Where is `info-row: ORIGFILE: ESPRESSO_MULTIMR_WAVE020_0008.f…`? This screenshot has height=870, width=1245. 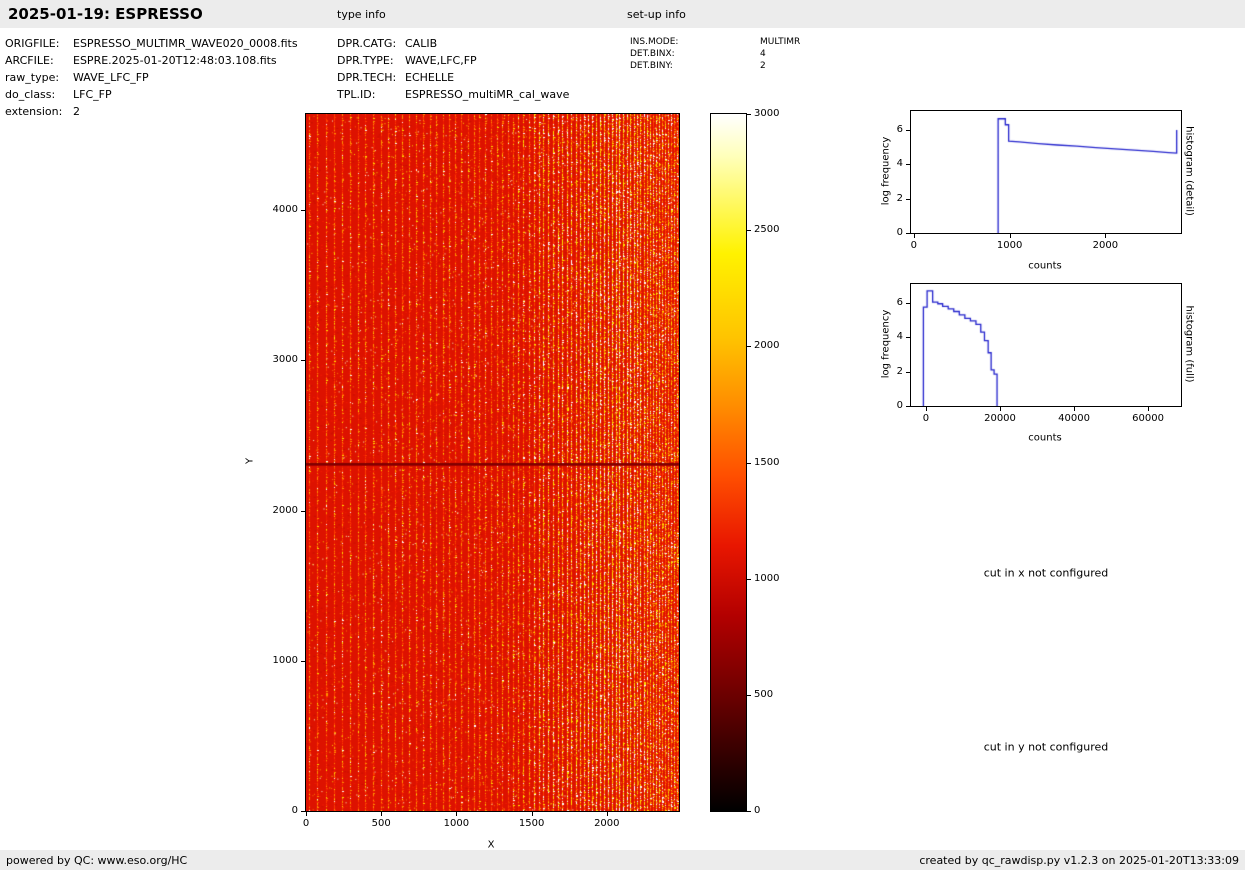
info-row: ORIGFILE: ESPRESSO_MULTIMR_WAVE020_0008.f… is located at coordinates (151, 43).